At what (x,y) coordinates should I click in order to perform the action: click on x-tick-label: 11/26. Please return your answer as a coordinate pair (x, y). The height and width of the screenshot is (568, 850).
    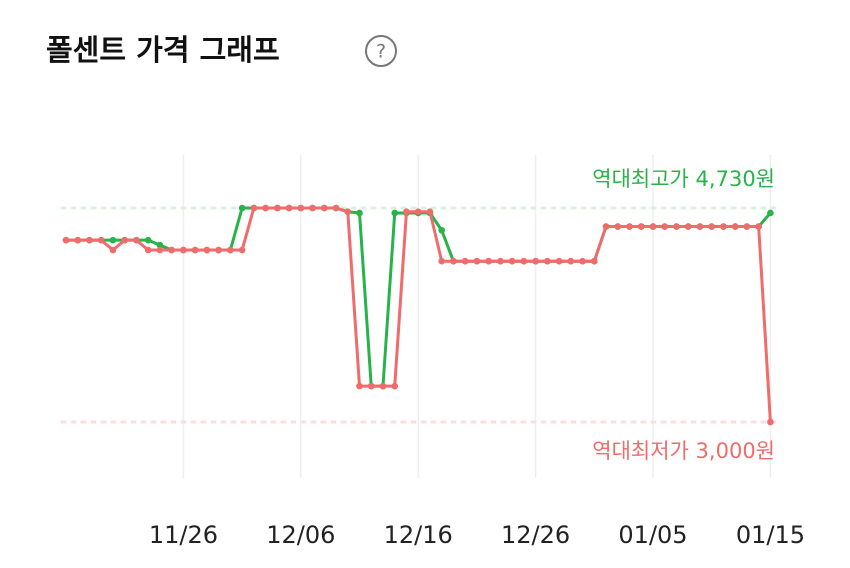
    Looking at the image, I should click on (183, 535).